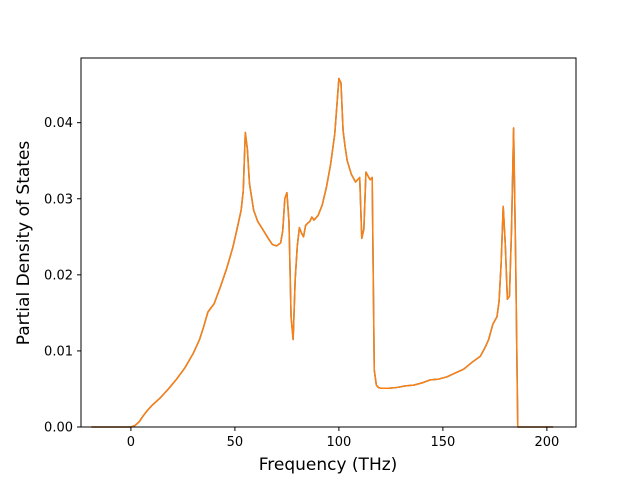  What do you see at coordinates (58, 351) in the screenshot?
I see `y-tick-label: 0.01` at bounding box center [58, 351].